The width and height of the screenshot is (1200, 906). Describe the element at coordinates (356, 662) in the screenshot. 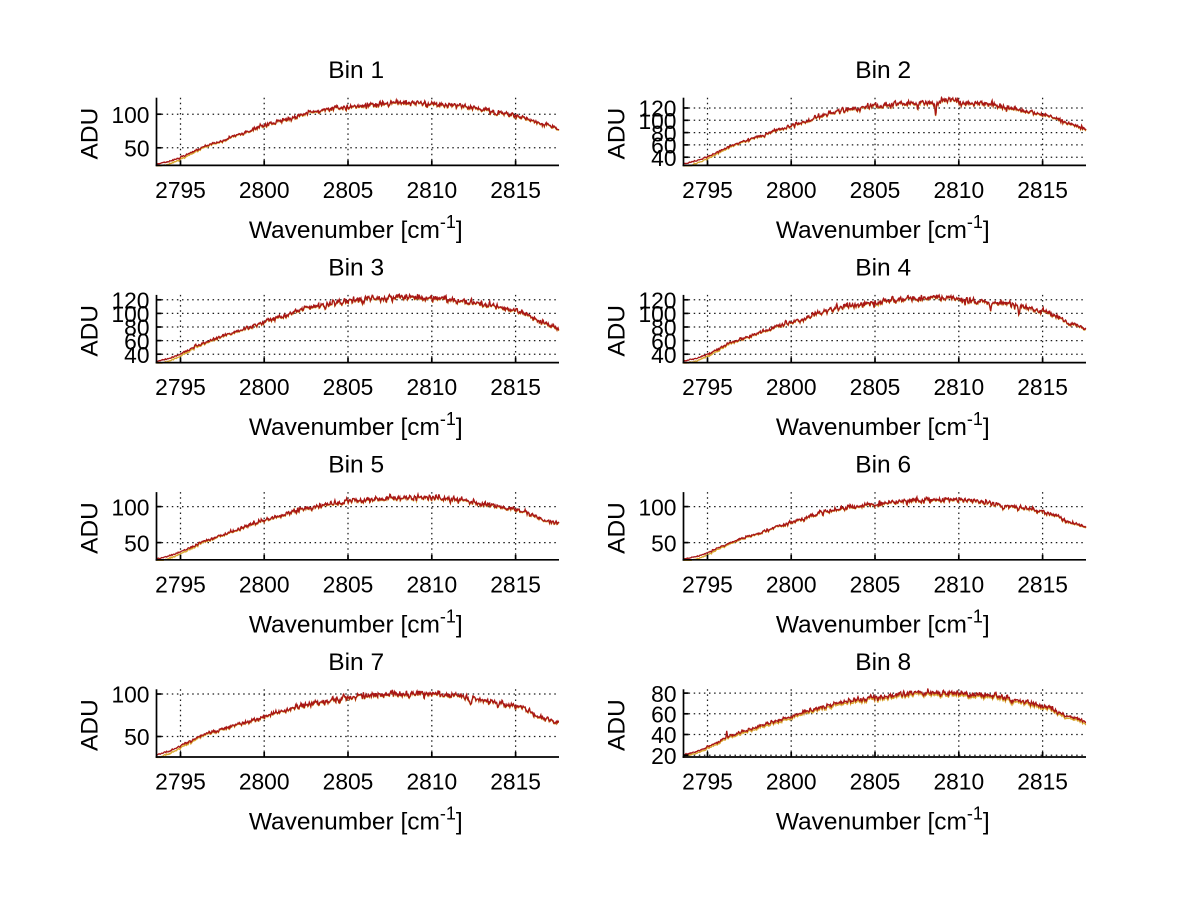

I see `svg-text: Bin 7` at that location.